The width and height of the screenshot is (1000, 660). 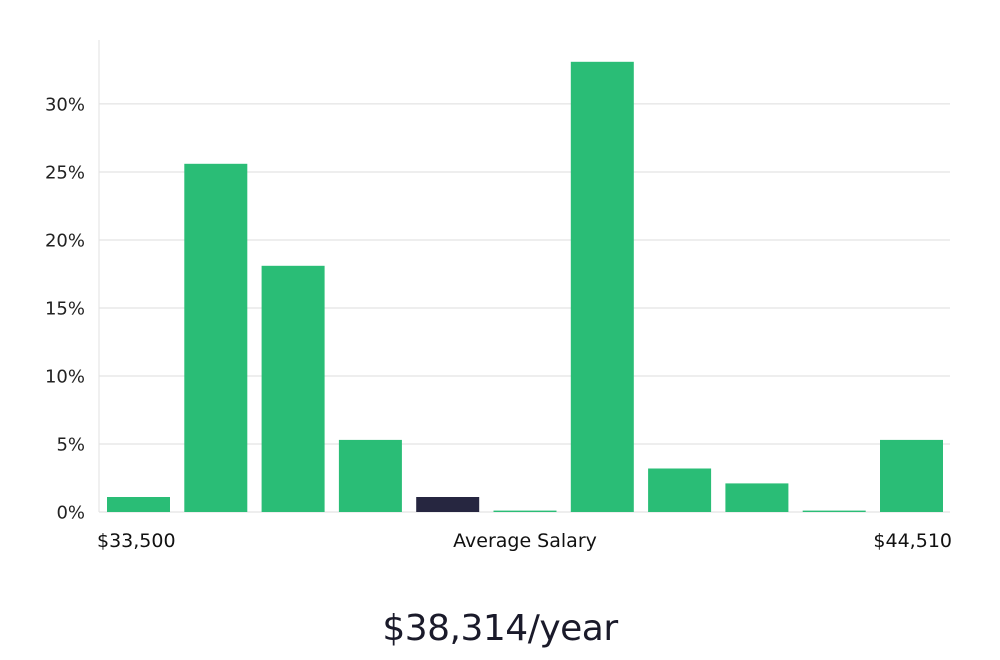 I want to click on y-tick-label: 0%, so click(x=70, y=513).